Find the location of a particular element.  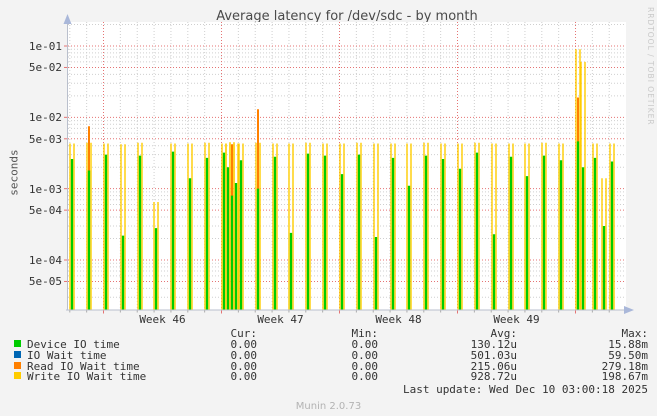

legend-stat-value: 501.03u is located at coordinates (493, 355).